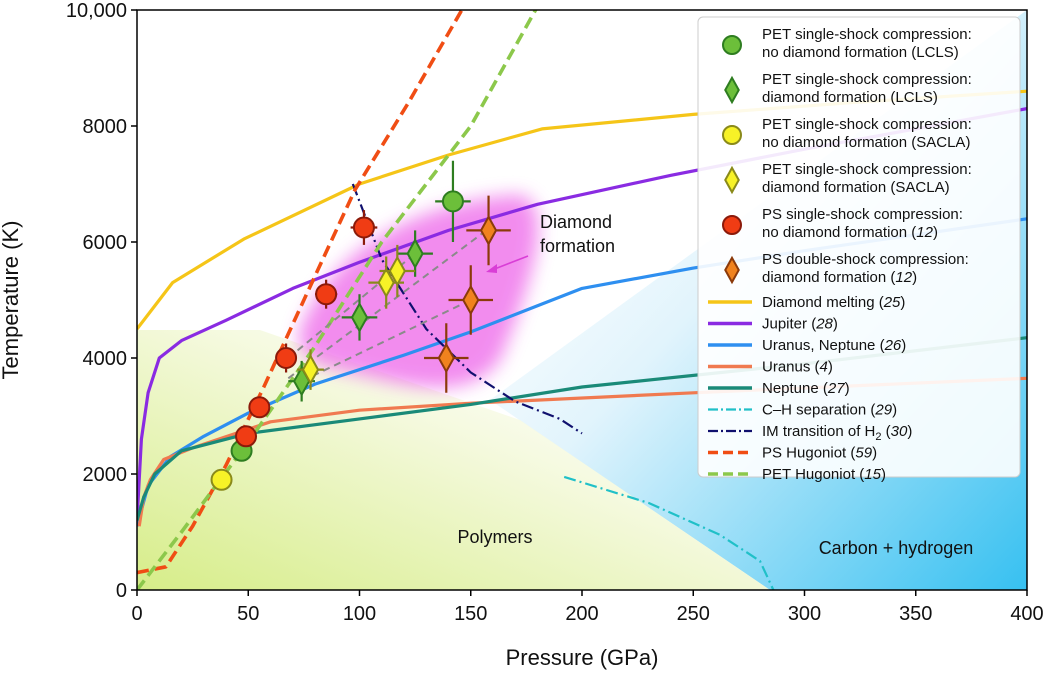 This screenshot has height=675, width=1050. I want to click on legend-label: Jupiter (28), so click(800, 324).